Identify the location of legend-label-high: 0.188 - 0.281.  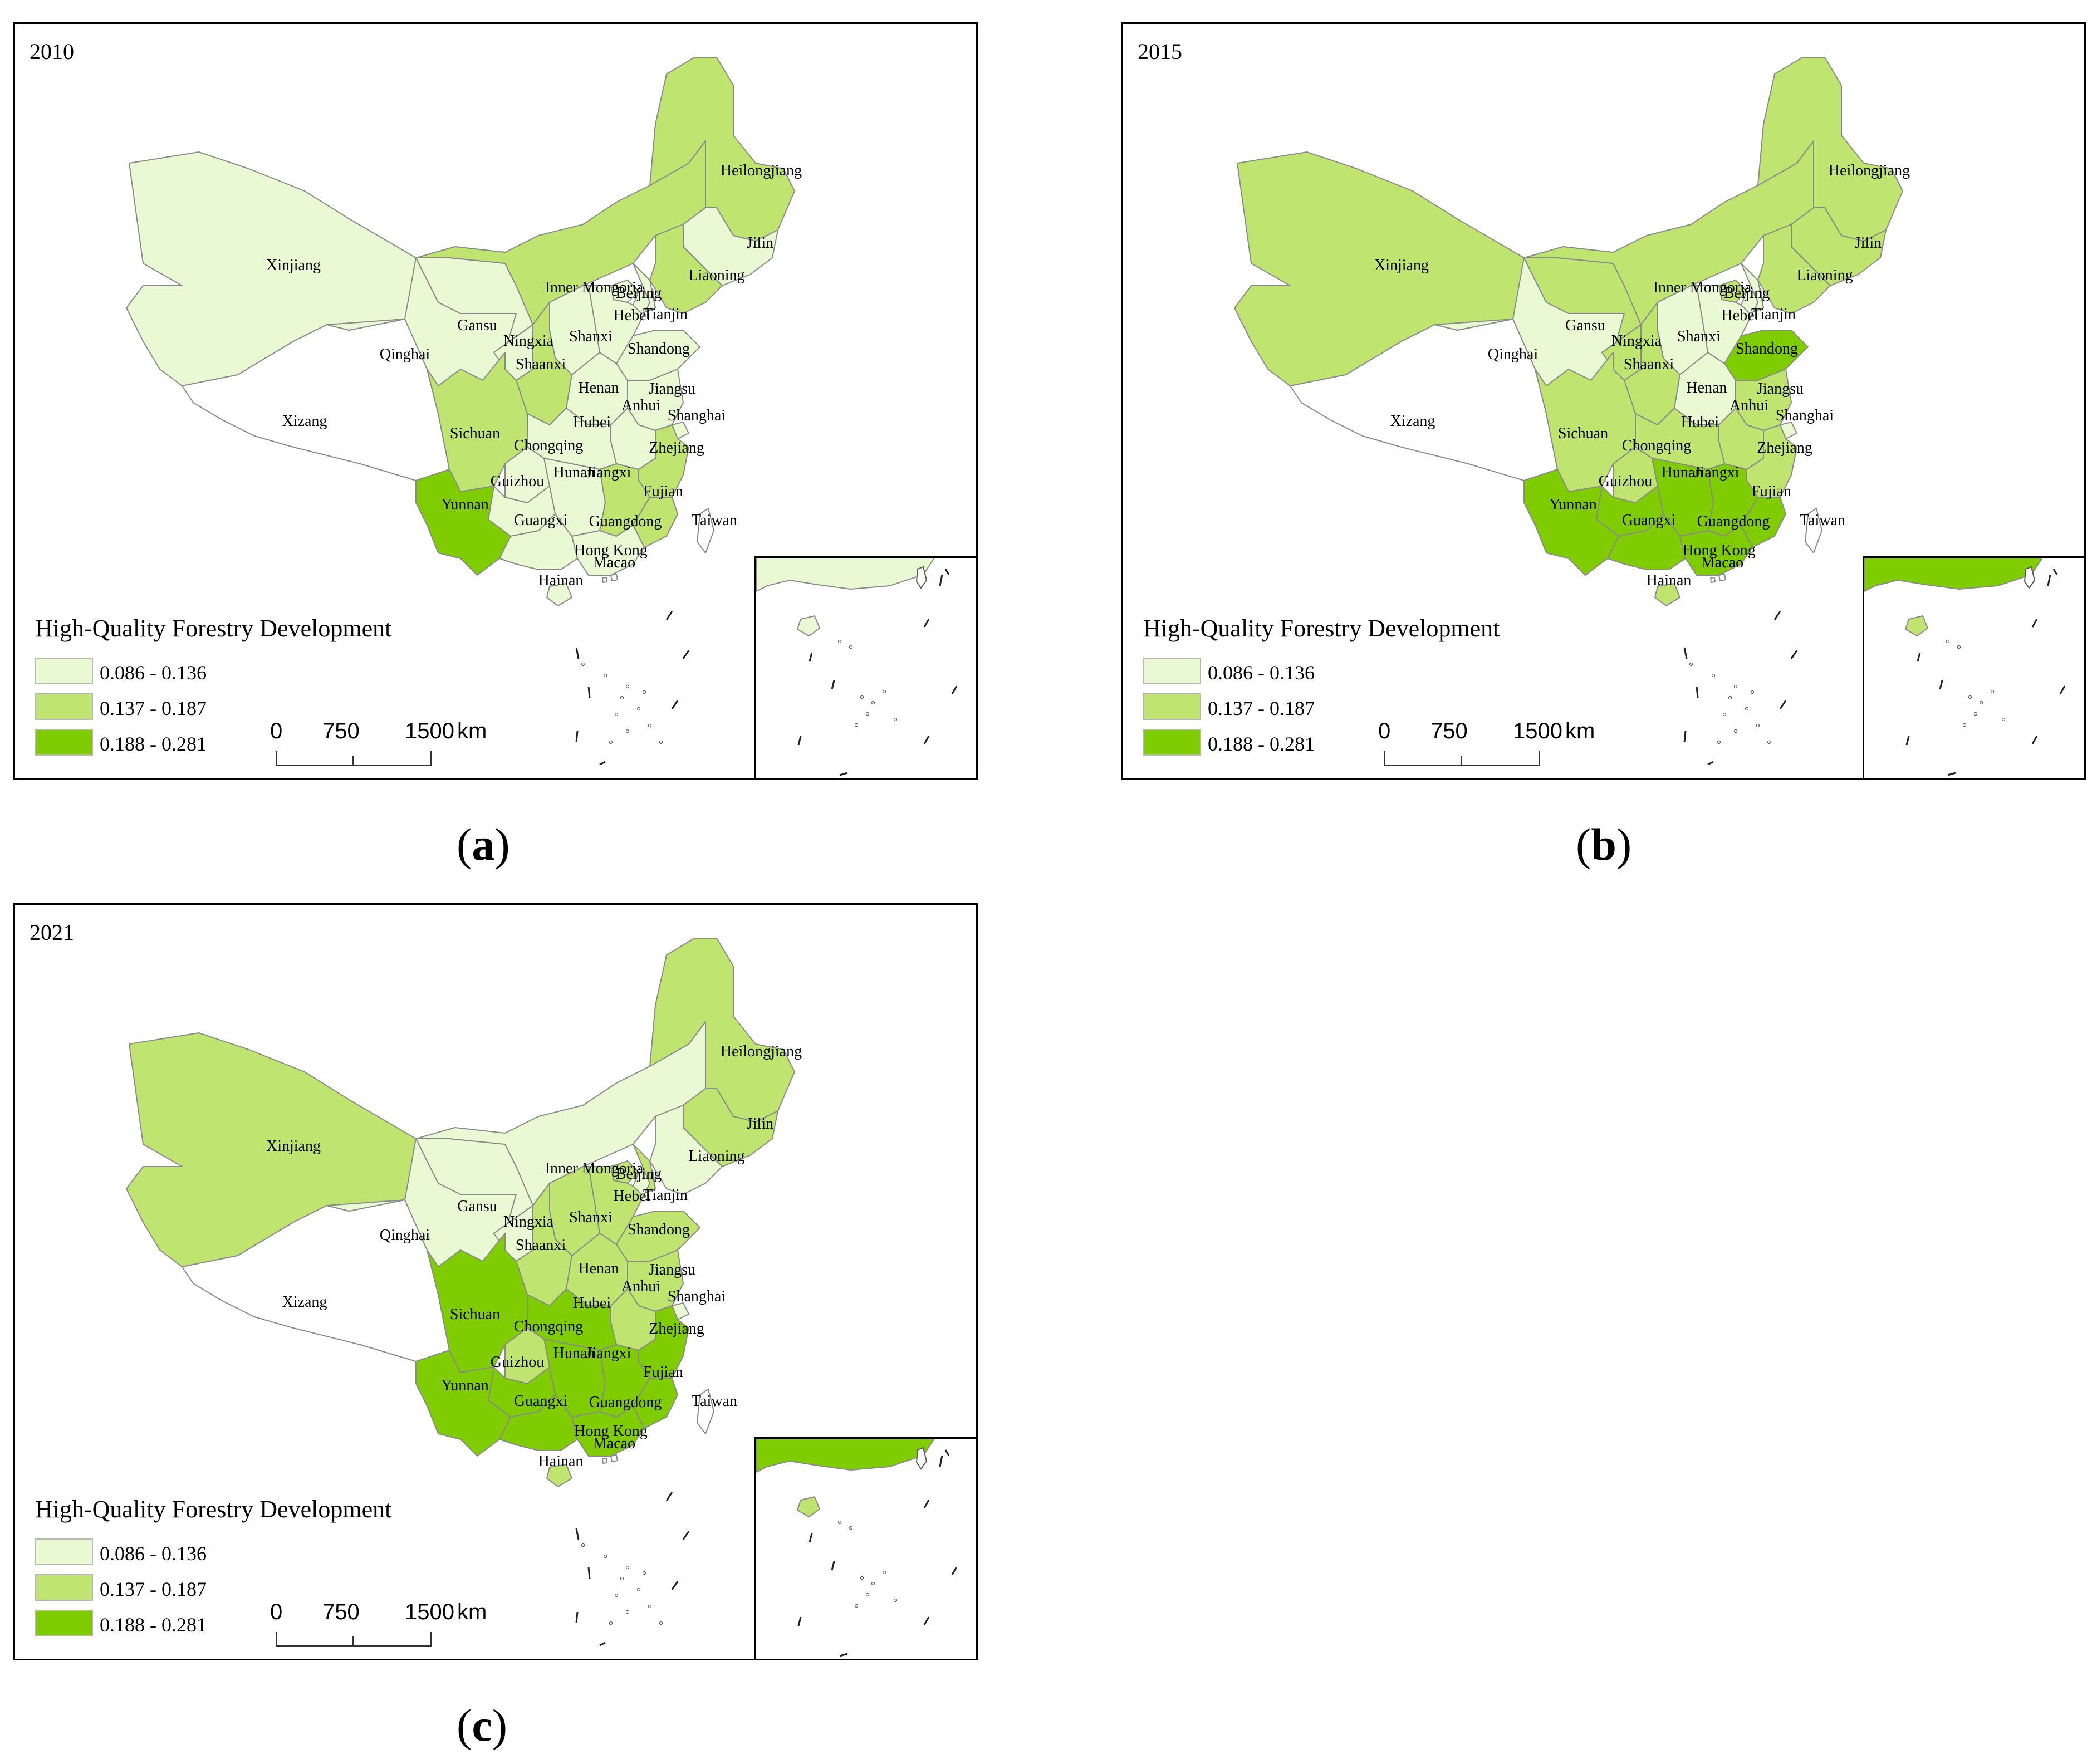
(153, 1625).